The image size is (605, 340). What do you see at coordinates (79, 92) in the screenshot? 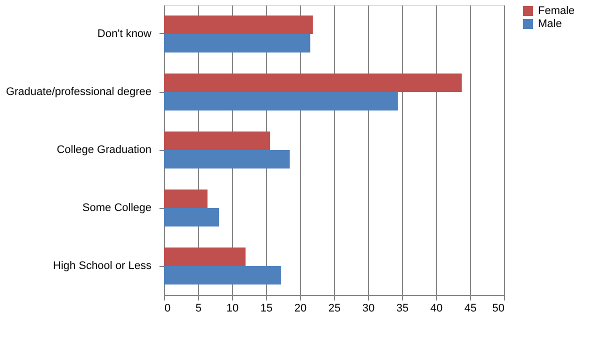
I see `y-tick-label: Graduate/professional degree` at bounding box center [79, 92].